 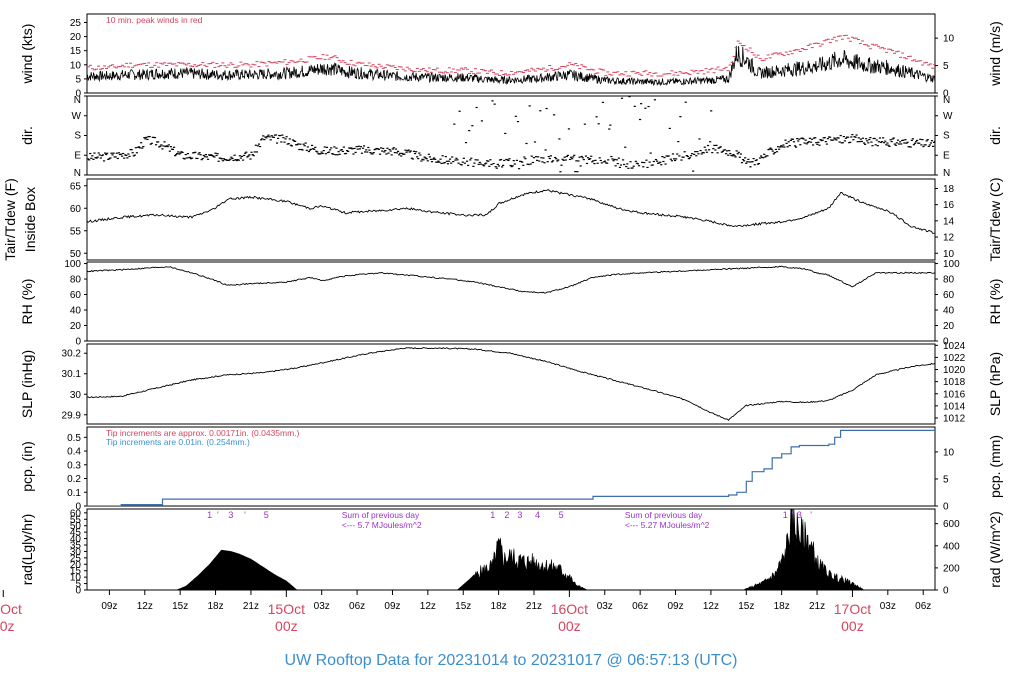 What do you see at coordinates (77, 155) in the screenshot?
I see `y-tick-label-left: E` at bounding box center [77, 155].